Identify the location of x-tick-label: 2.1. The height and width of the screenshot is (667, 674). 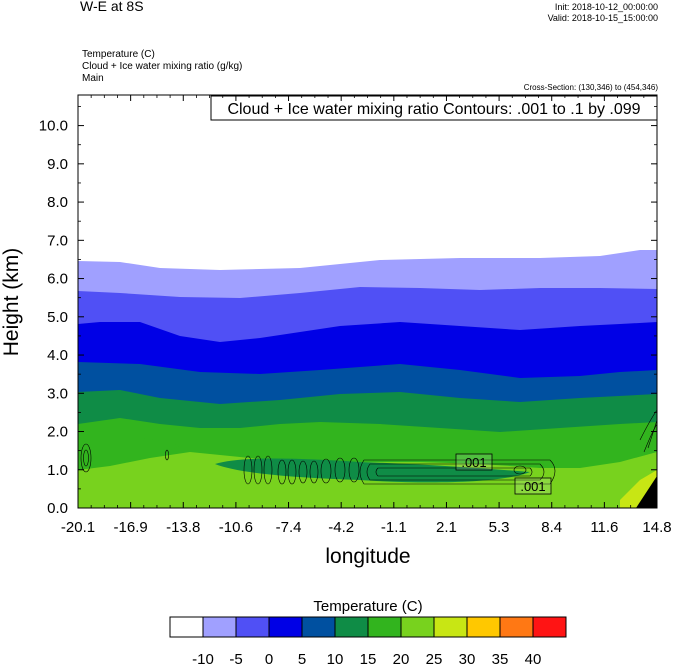
(446, 527).